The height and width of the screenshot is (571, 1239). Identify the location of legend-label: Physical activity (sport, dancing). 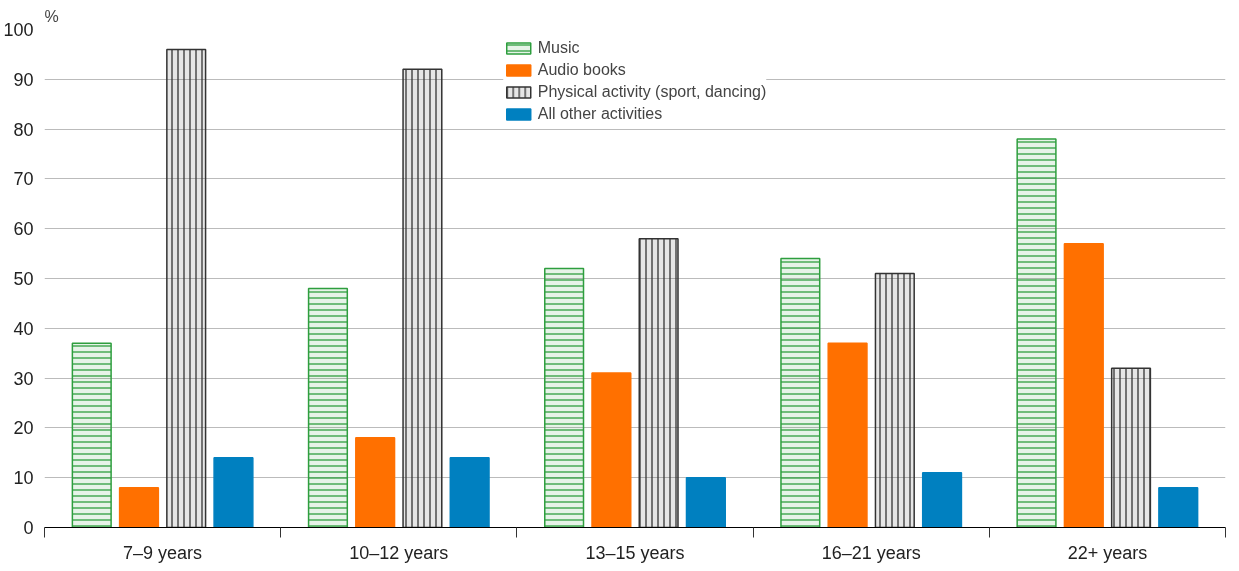
(652, 92).